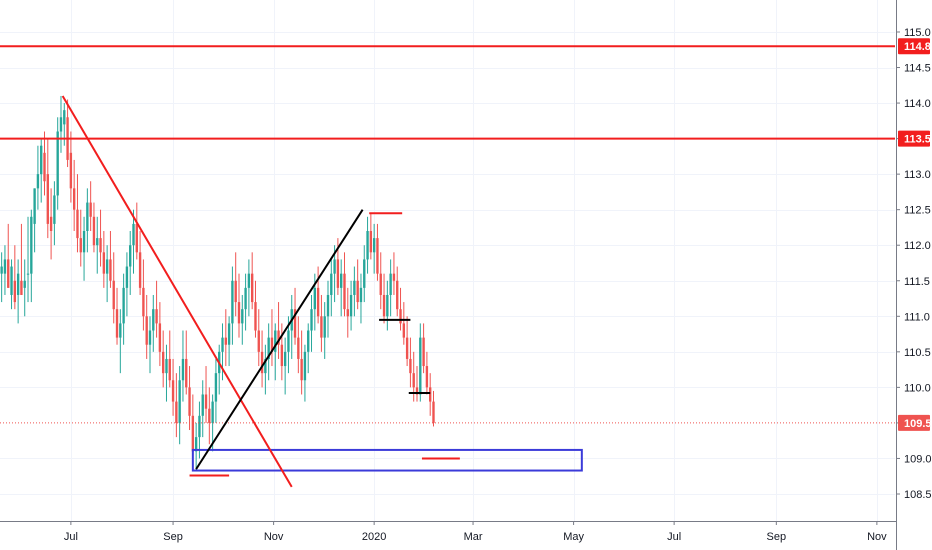 The image size is (932, 550). What do you see at coordinates (917, 317) in the screenshot?
I see `price-tick-label: 111.0` at bounding box center [917, 317].